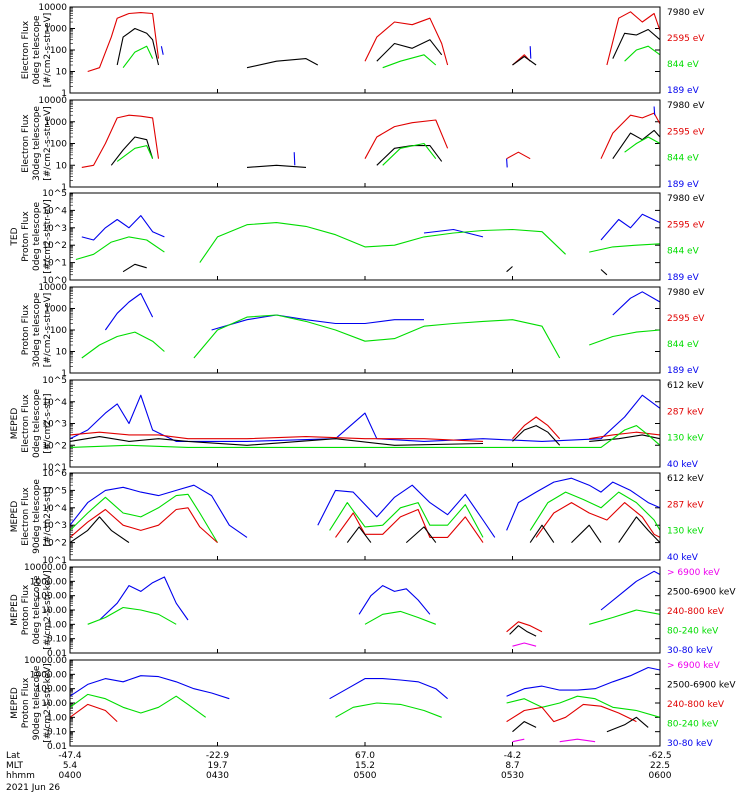 The height and width of the screenshot is (800, 750). I want to click on footer-time-value: 0500, so click(365, 776).